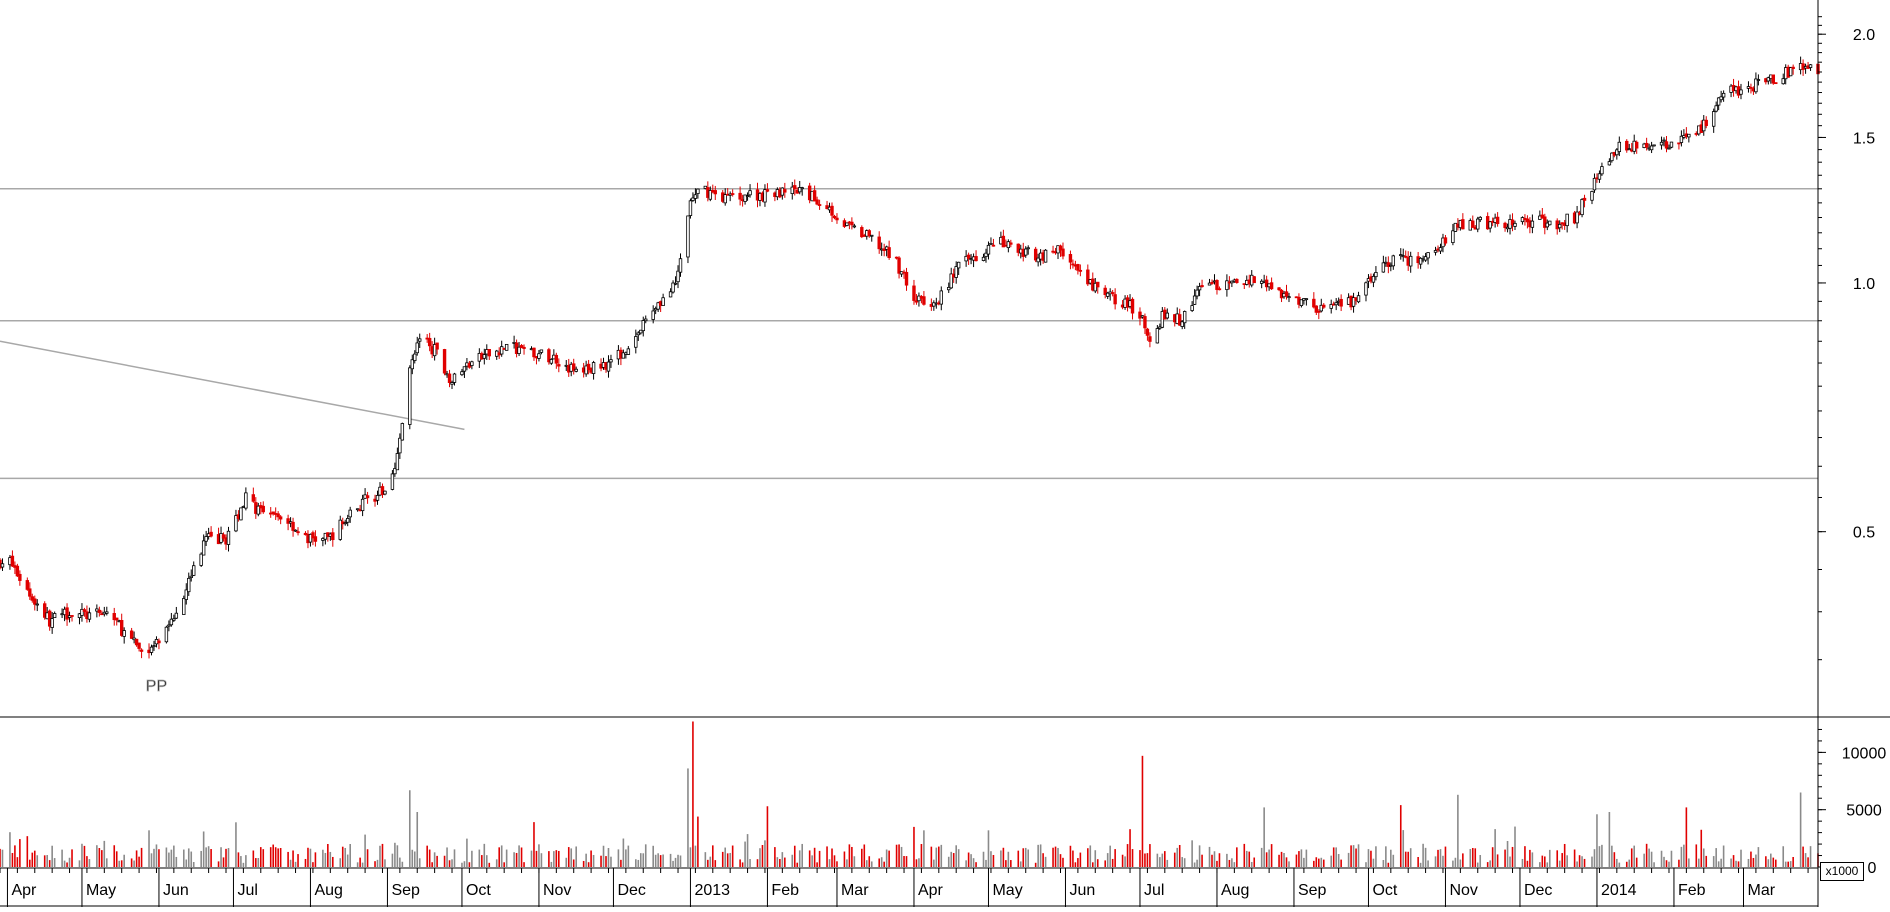 This screenshot has width=1890, height=912. I want to click on date-tick-label: Aug, so click(328, 890).